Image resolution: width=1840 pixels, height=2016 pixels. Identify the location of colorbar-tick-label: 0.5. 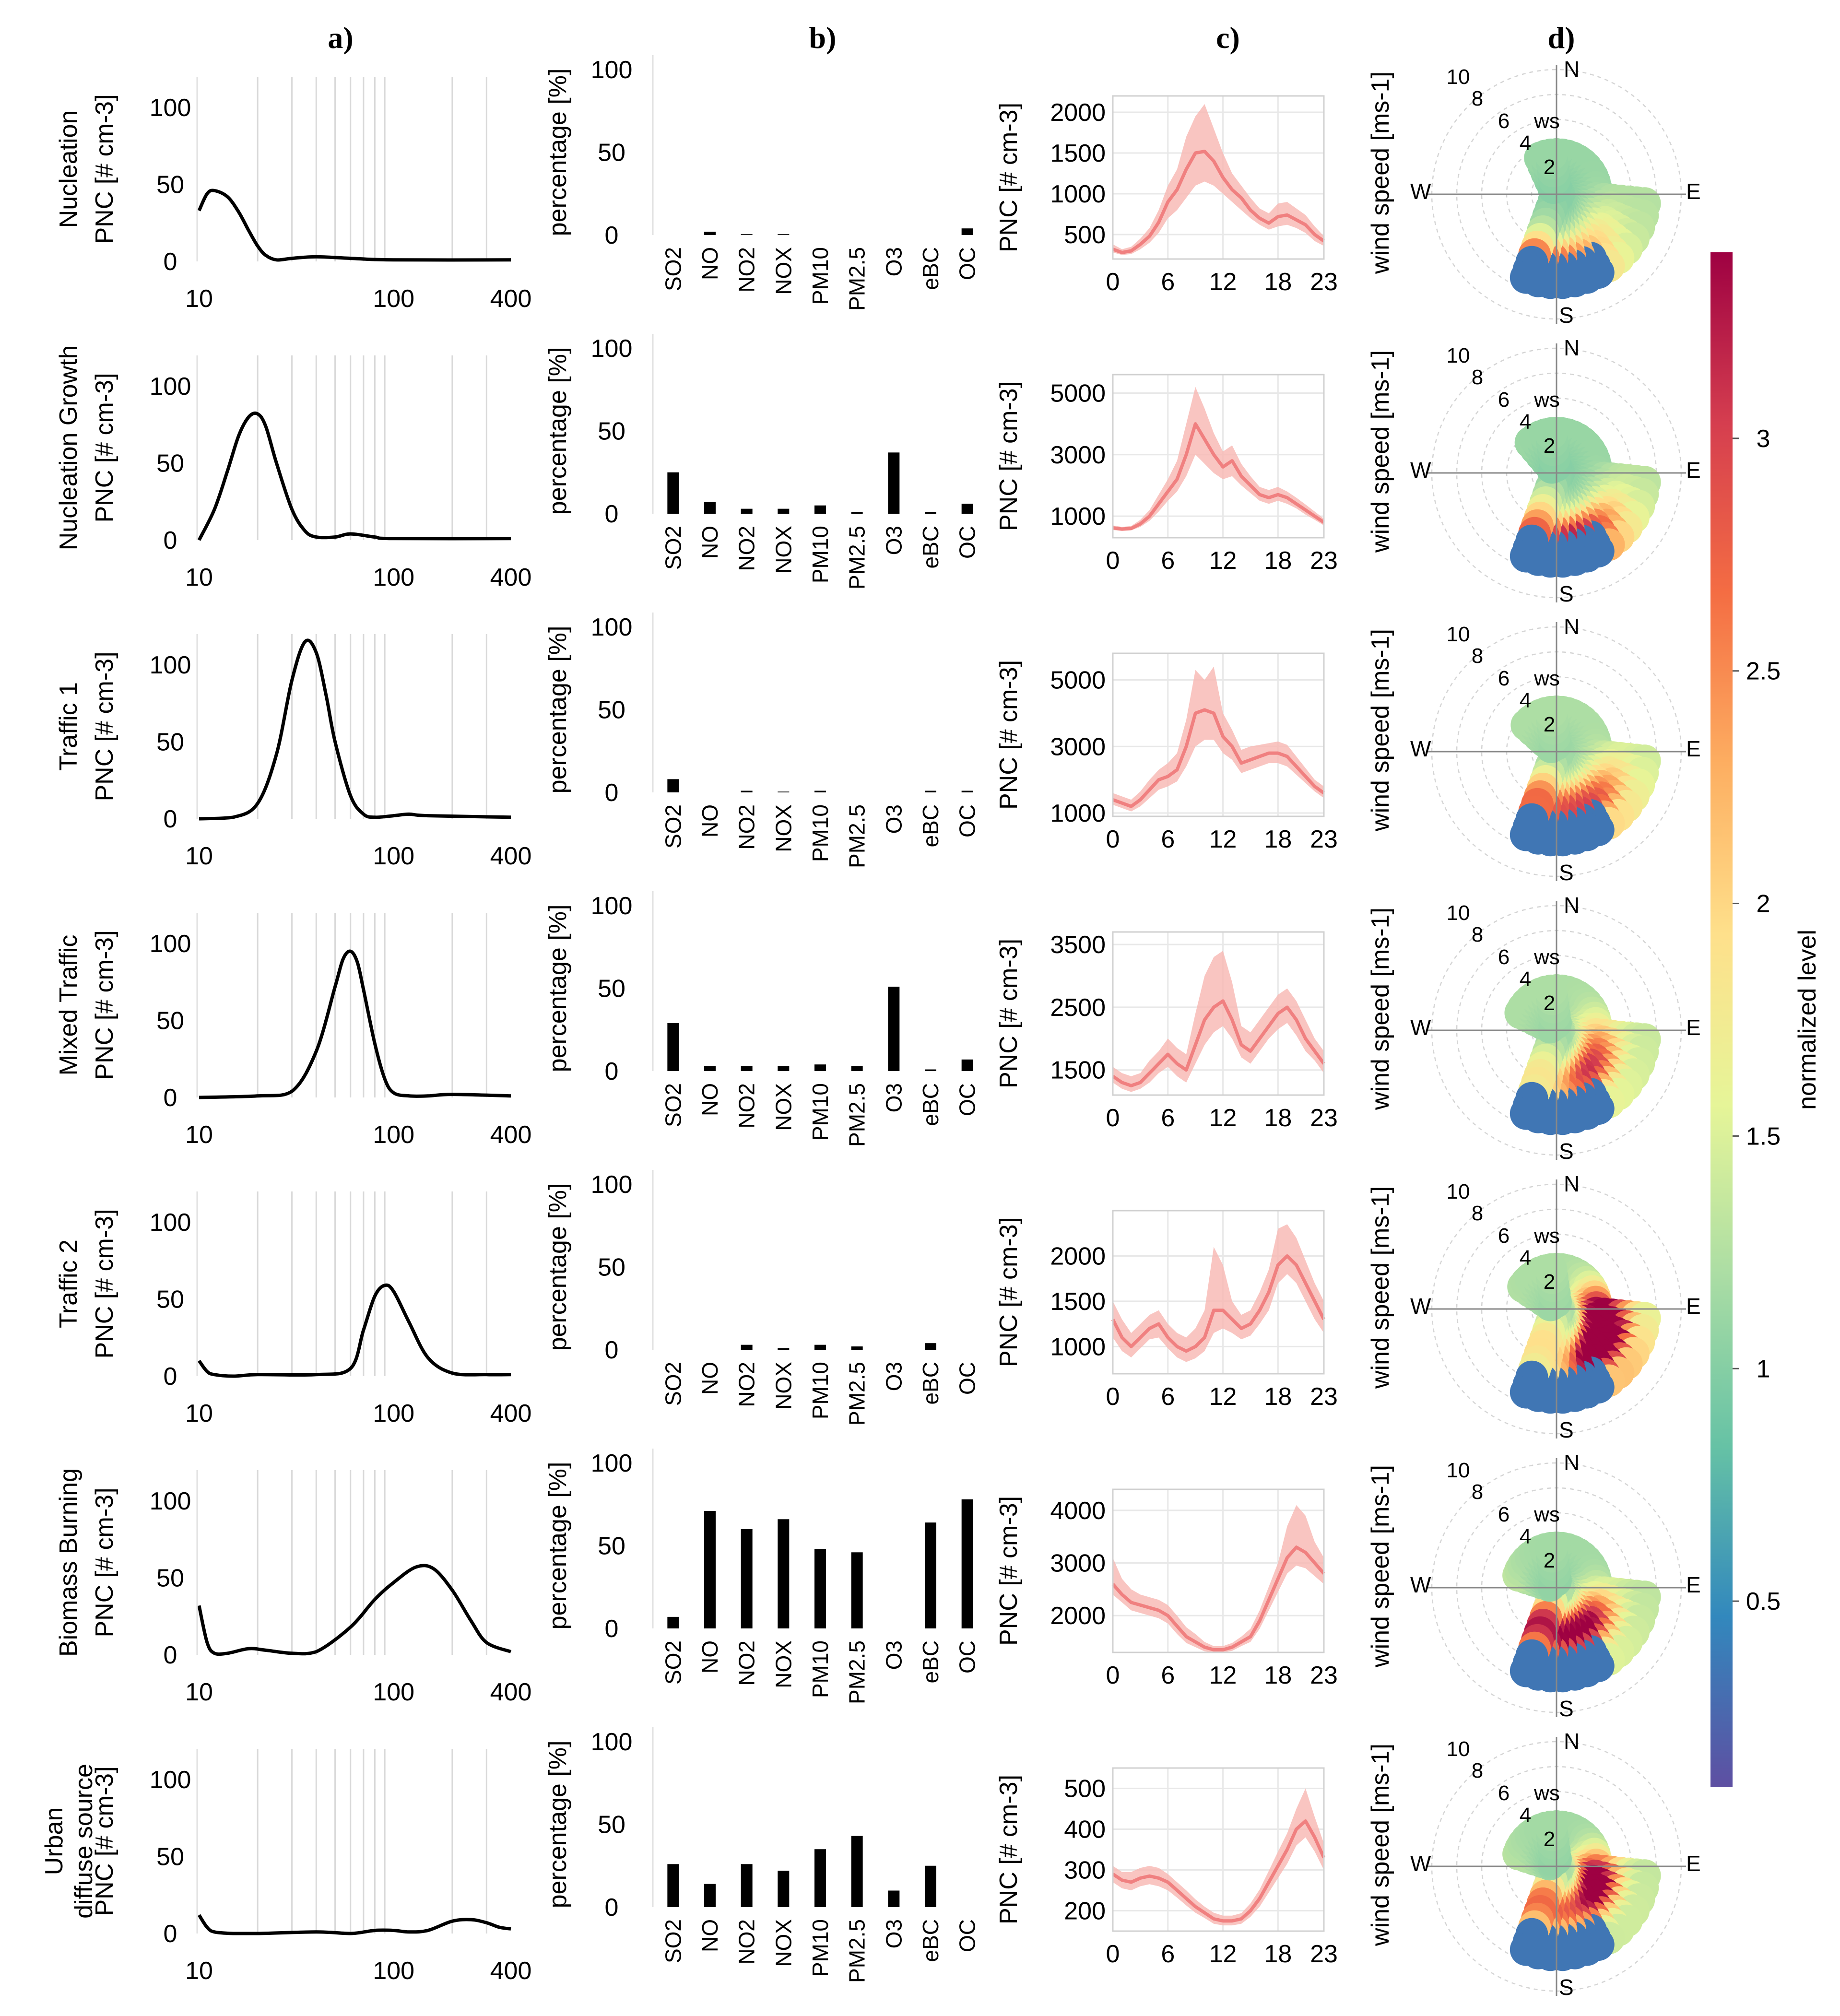
(1763, 1601).